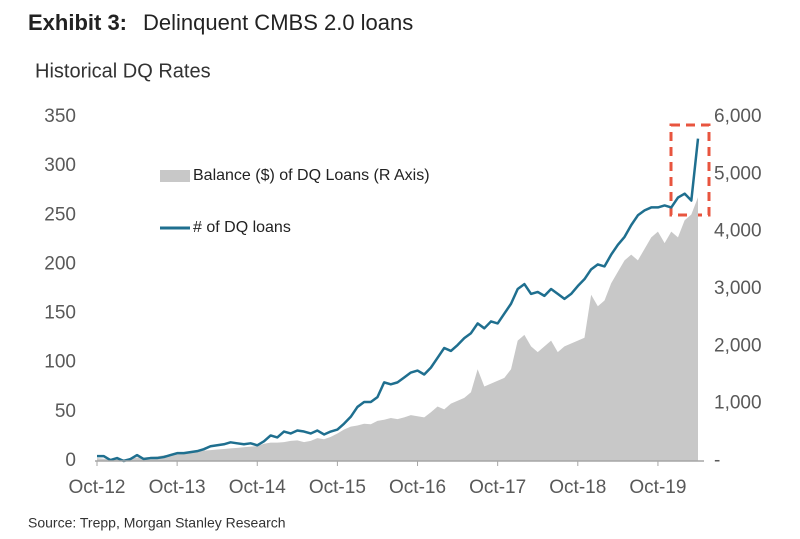  Describe the element at coordinates (337, 487) in the screenshot. I see `x-tick-label: Oct-15` at that location.